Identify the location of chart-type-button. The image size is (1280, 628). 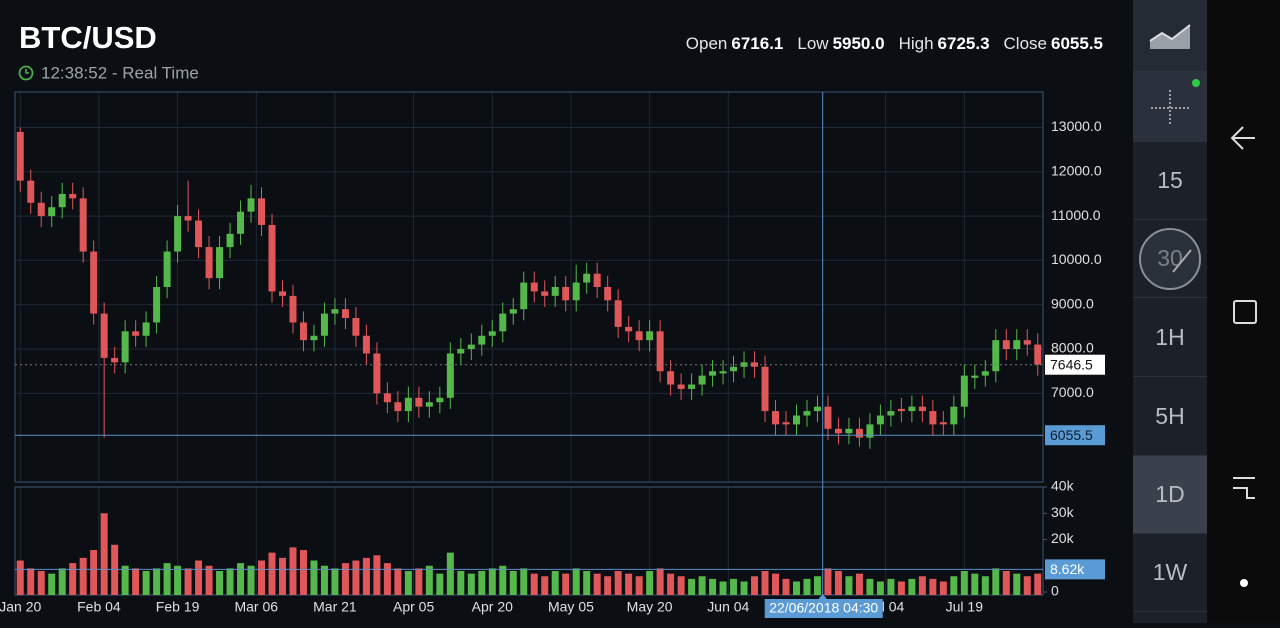
(1170, 36).